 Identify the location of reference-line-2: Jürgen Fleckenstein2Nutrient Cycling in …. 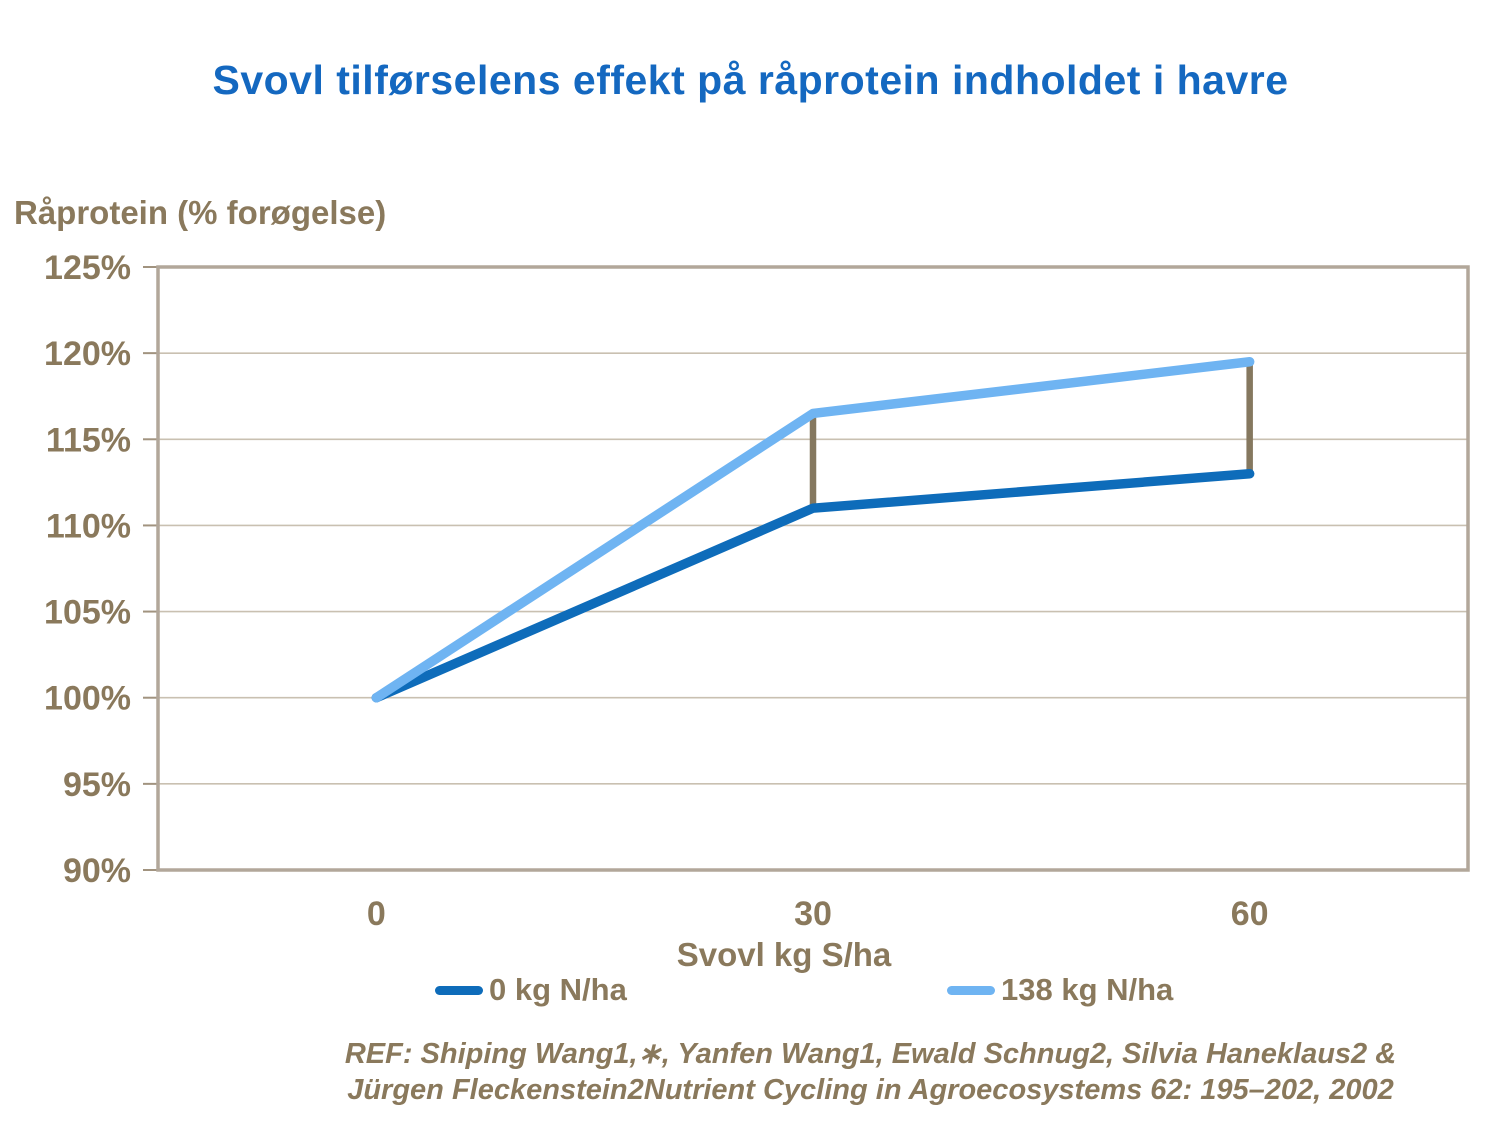
(870, 1090).